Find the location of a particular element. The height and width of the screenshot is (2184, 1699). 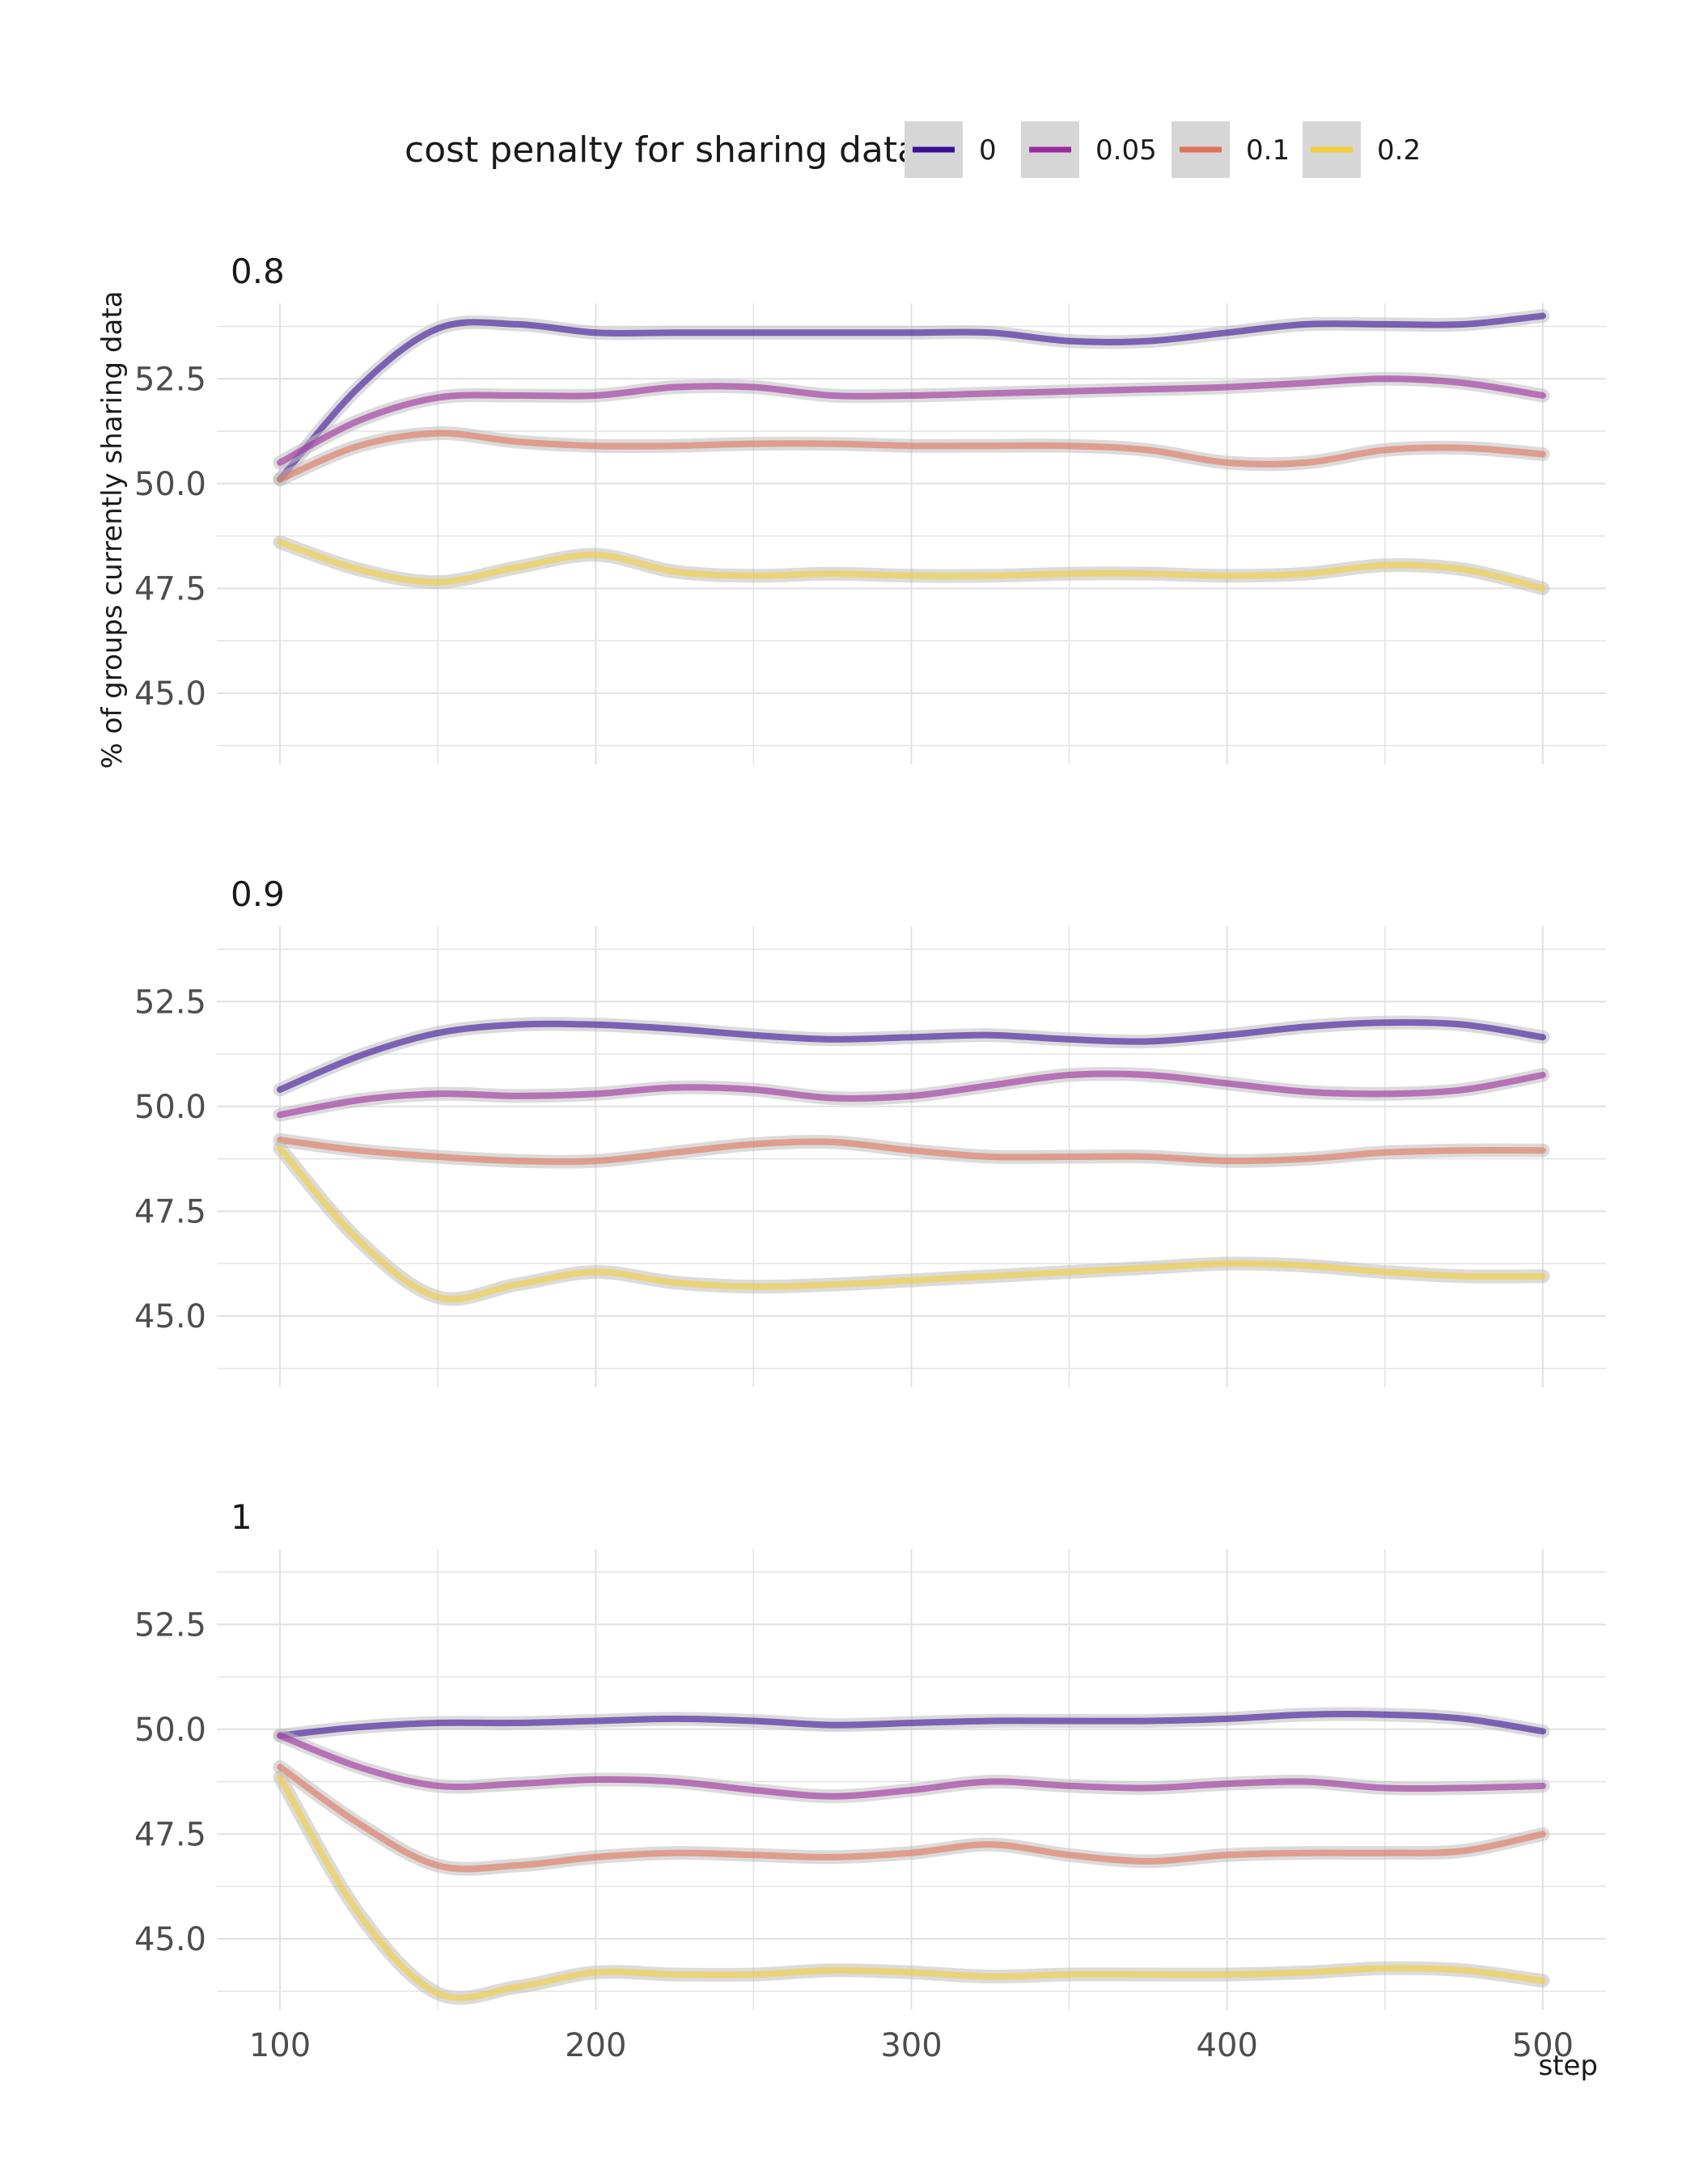

facet-title: 0.9 is located at coordinates (258, 894).